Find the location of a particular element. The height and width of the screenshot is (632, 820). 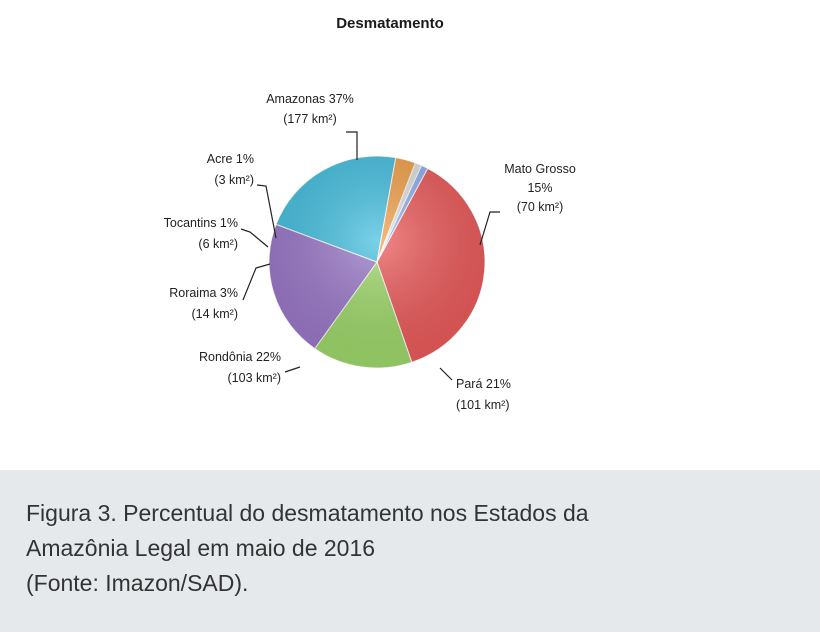

slice-label-acre: Acre 1% (3 km²) is located at coordinates (230, 169).